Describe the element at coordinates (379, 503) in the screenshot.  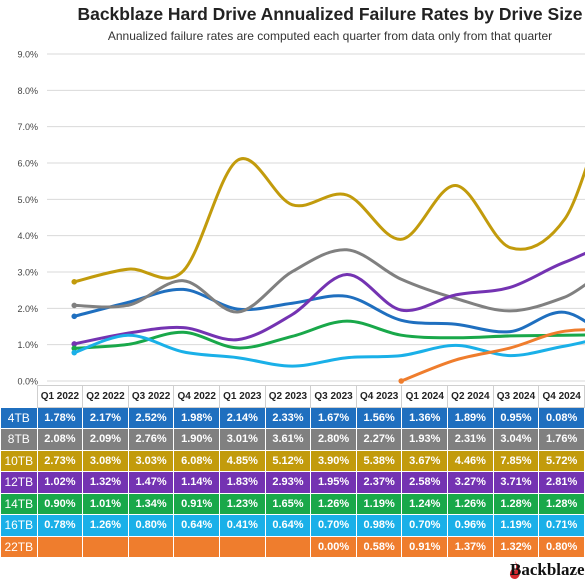
I see `data-label: 1.19%` at that location.